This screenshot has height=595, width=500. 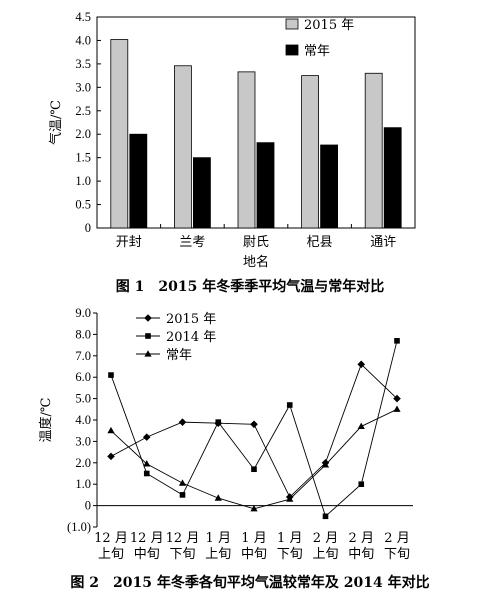 I want to click on legend-swatch-normal, so click(x=292, y=50).